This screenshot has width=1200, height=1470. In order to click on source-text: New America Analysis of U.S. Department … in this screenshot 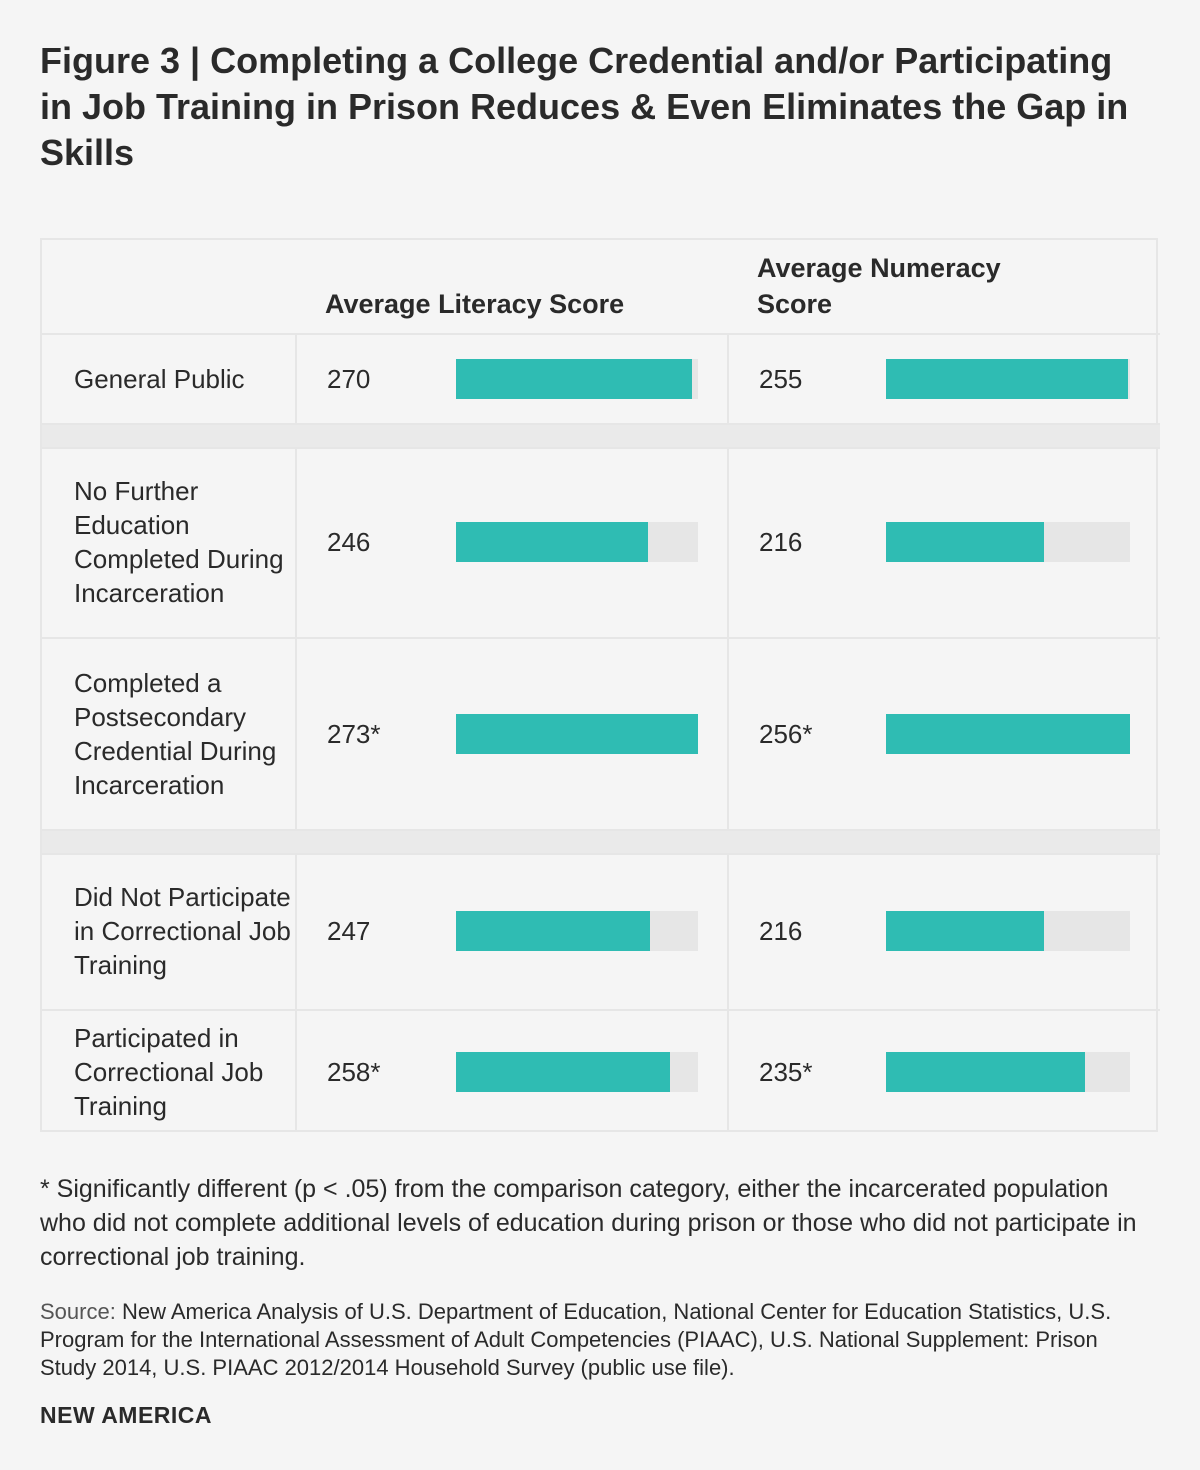, I will do `click(576, 1339)`.